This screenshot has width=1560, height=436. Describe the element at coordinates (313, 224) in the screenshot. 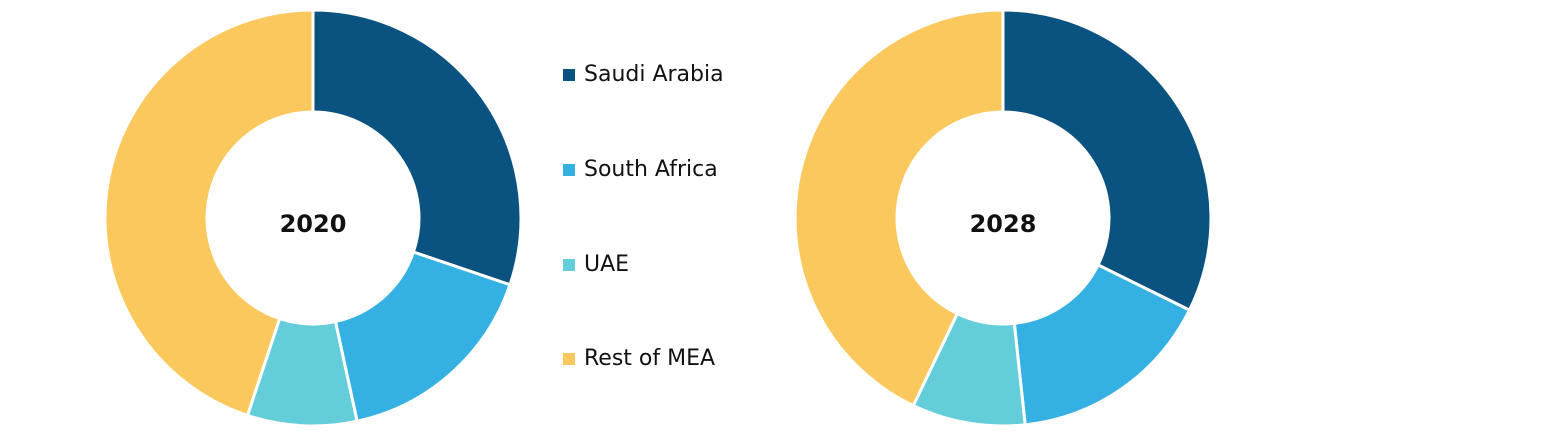

I see `chart-title: 2020` at that location.